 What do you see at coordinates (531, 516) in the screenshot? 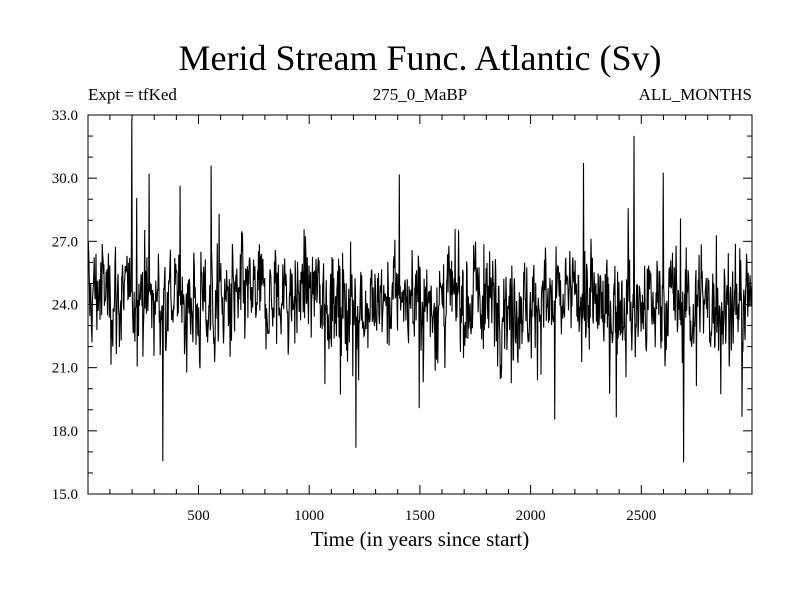
I see `x-tick-label: 2000` at bounding box center [531, 516].